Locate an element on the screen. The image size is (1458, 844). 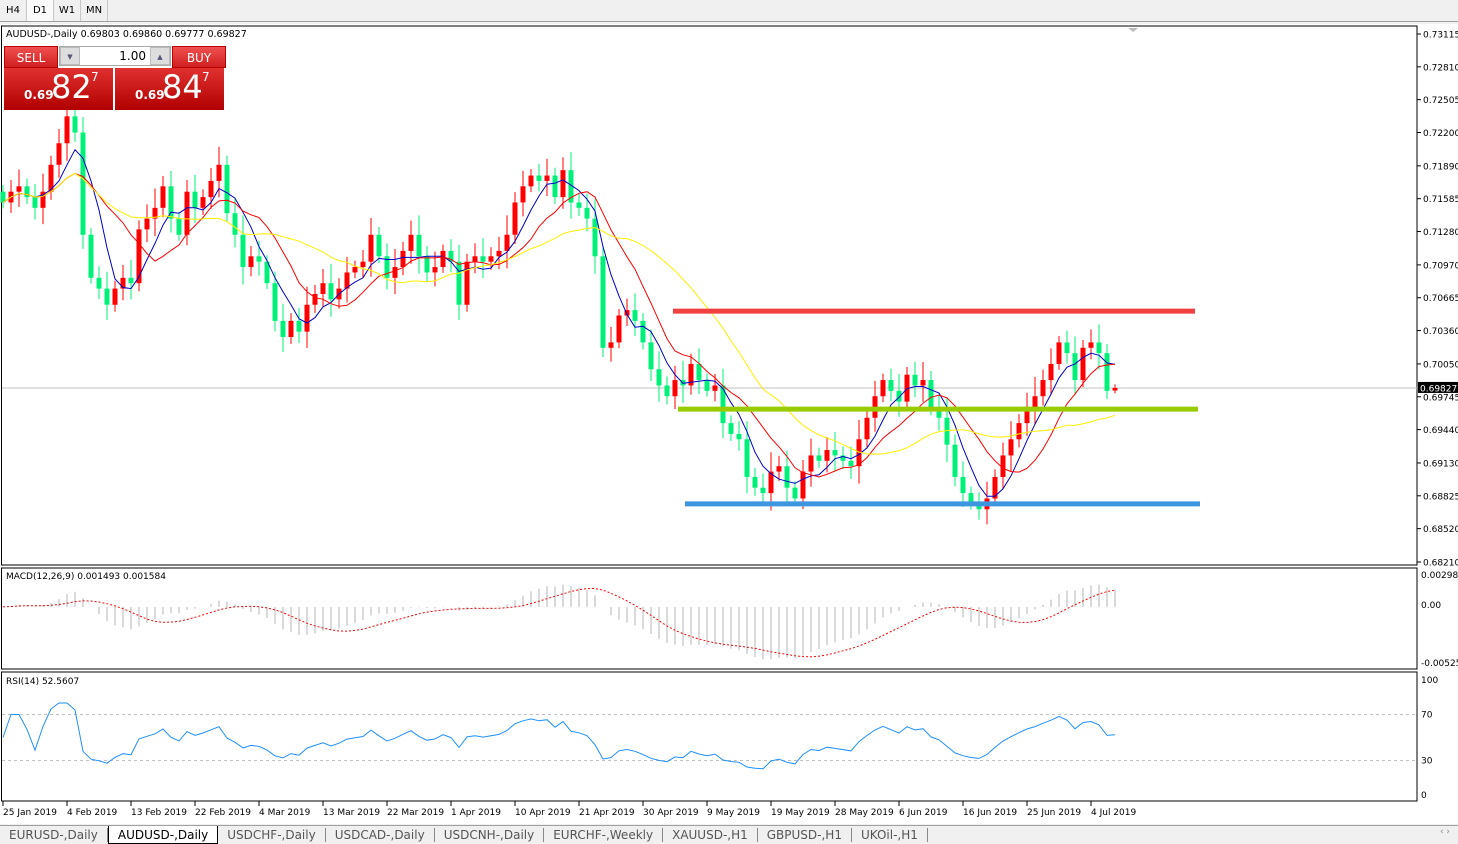
sell-price-button: 0.69 82 7 is located at coordinates (58, 89).